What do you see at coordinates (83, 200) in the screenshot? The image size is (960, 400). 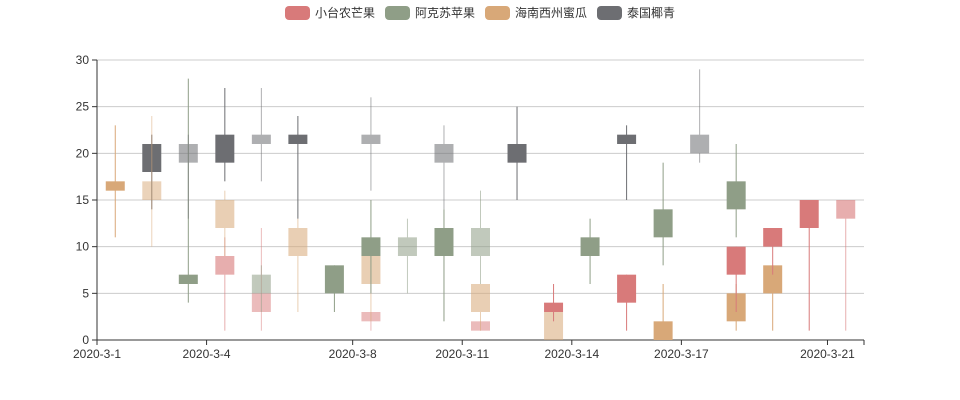 I see `y-tick-label: 15` at bounding box center [83, 200].